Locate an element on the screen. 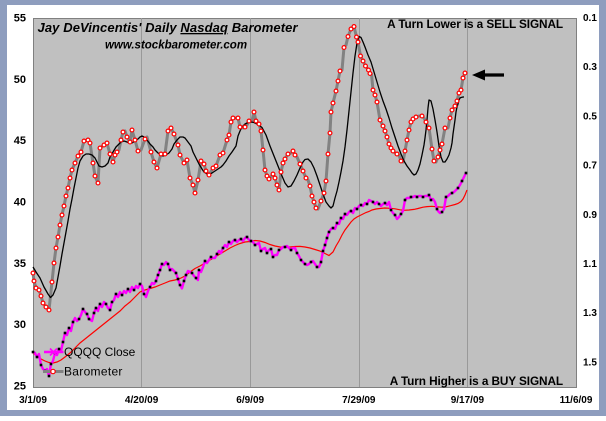 The image size is (606, 421). svg-text: 0.9 is located at coordinates (590, 215).